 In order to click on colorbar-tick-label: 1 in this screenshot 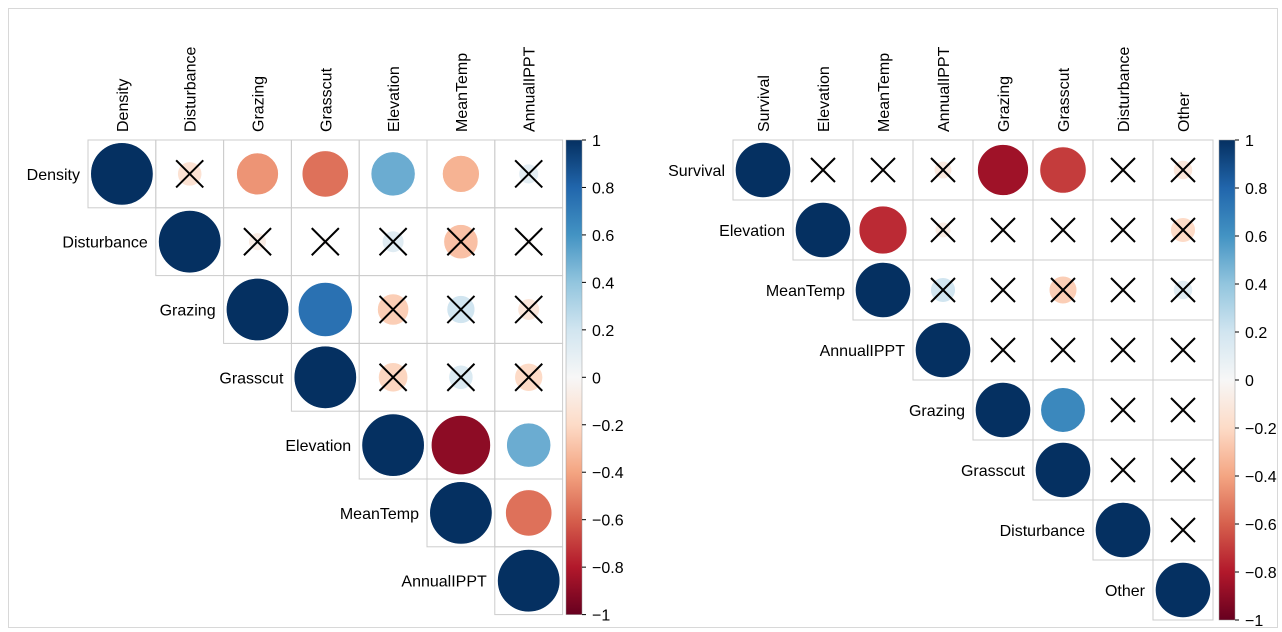, I will do `click(1249, 141)`.